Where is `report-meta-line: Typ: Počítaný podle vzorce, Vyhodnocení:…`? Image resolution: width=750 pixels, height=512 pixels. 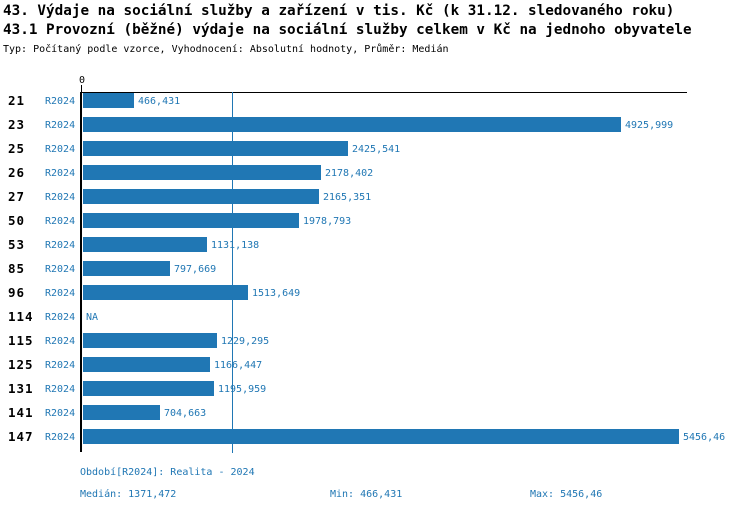 report-meta-line: Typ: Počítaný podle vzorce, Vyhodnocení:… is located at coordinates (226, 49).